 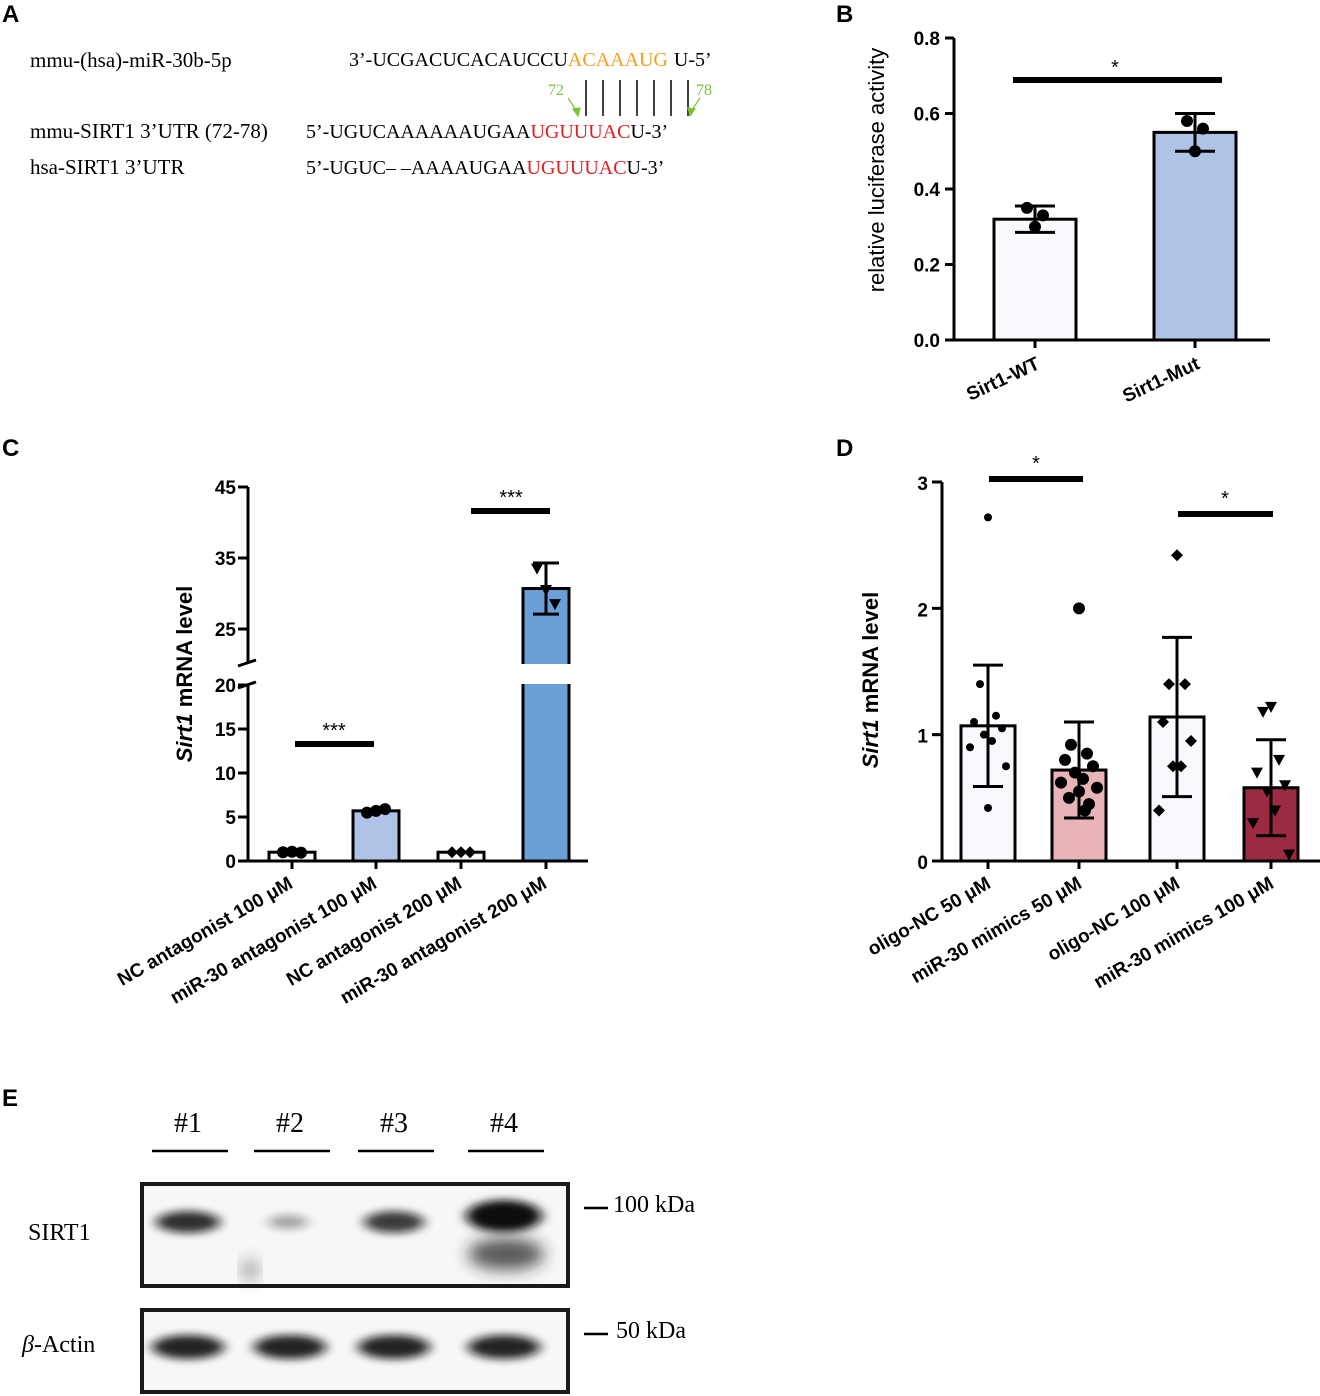 I want to click on row-label-actin: β-Actin, so click(x=58, y=1345).